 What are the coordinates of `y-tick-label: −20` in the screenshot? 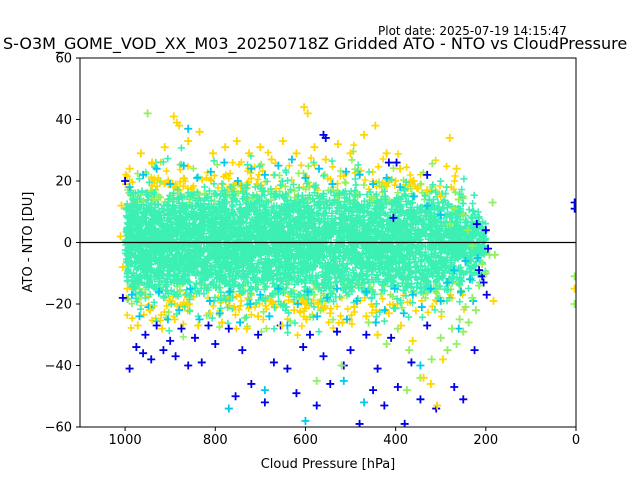 It's located at (58, 305).